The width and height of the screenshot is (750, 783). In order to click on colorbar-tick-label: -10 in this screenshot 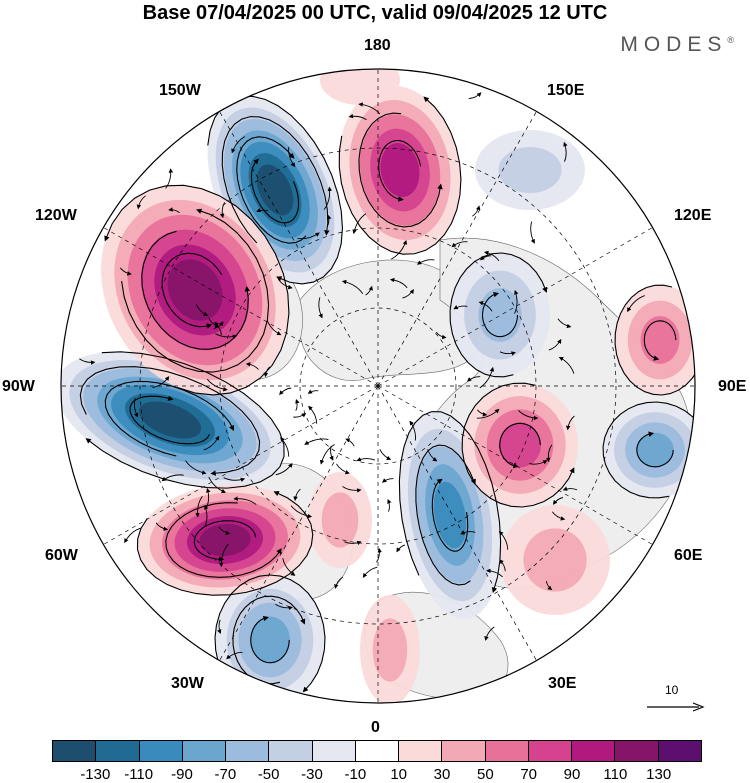, I will do `click(355, 774)`.